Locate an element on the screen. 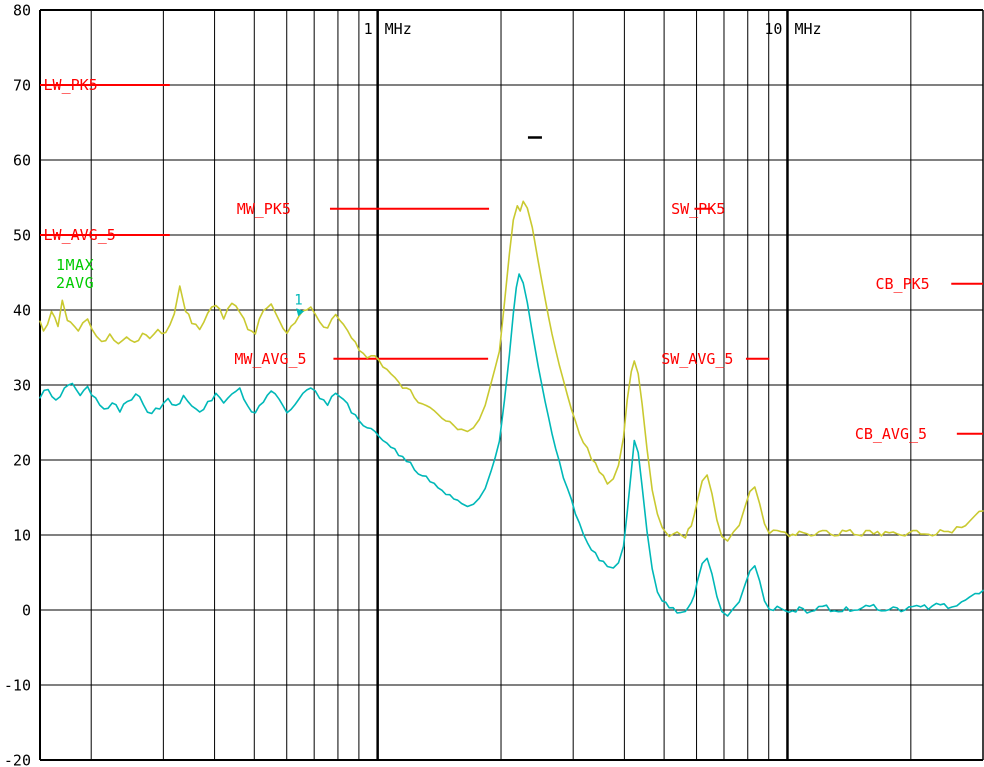  y-tick-label: 60 is located at coordinates (22, 161).